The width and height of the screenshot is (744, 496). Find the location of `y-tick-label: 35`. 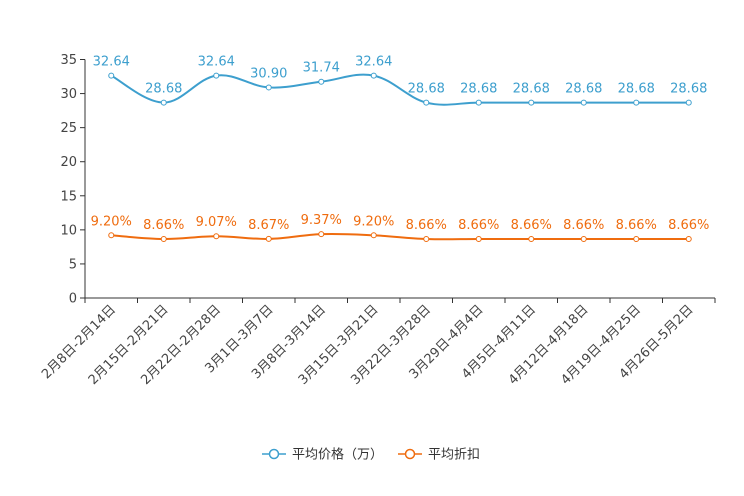

y-tick-label: 35 is located at coordinates (68, 60).